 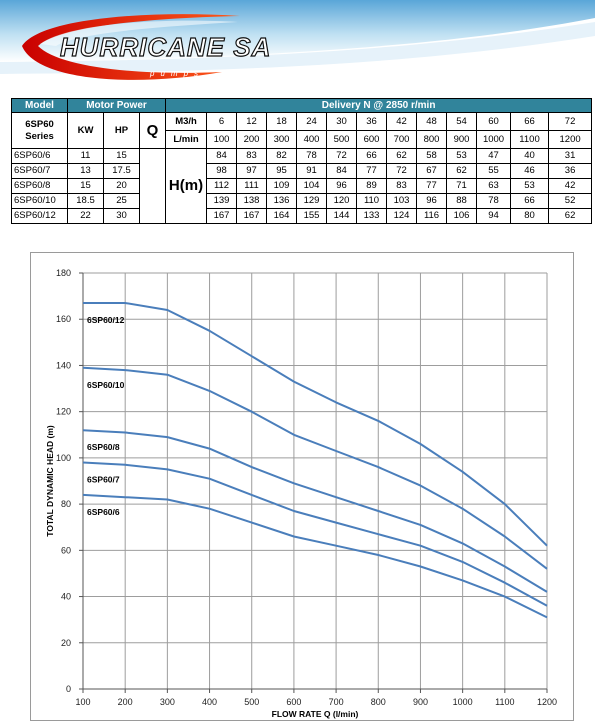 I want to click on lmin-label: L/min, so click(x=186, y=139).